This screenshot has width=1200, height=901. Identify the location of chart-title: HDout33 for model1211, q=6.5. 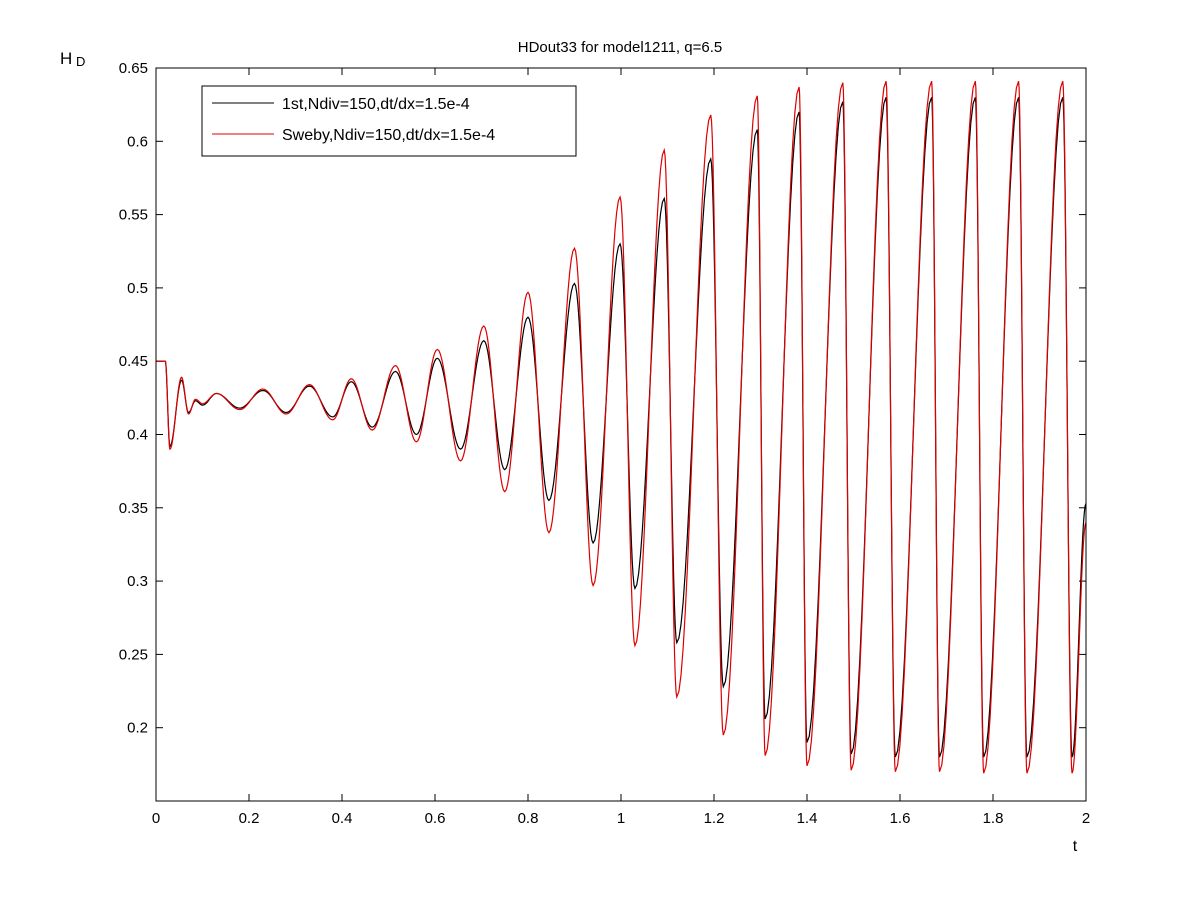
(620, 47).